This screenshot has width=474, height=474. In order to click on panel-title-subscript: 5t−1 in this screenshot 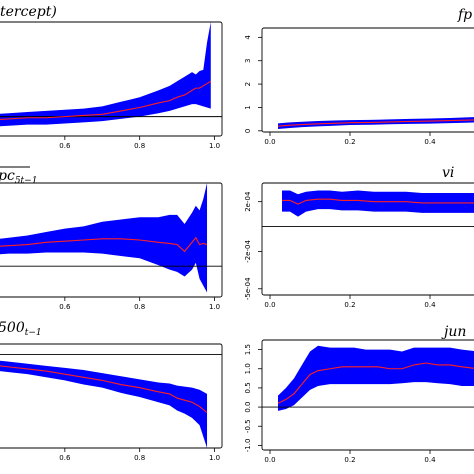, I will do `click(26, 181)`.